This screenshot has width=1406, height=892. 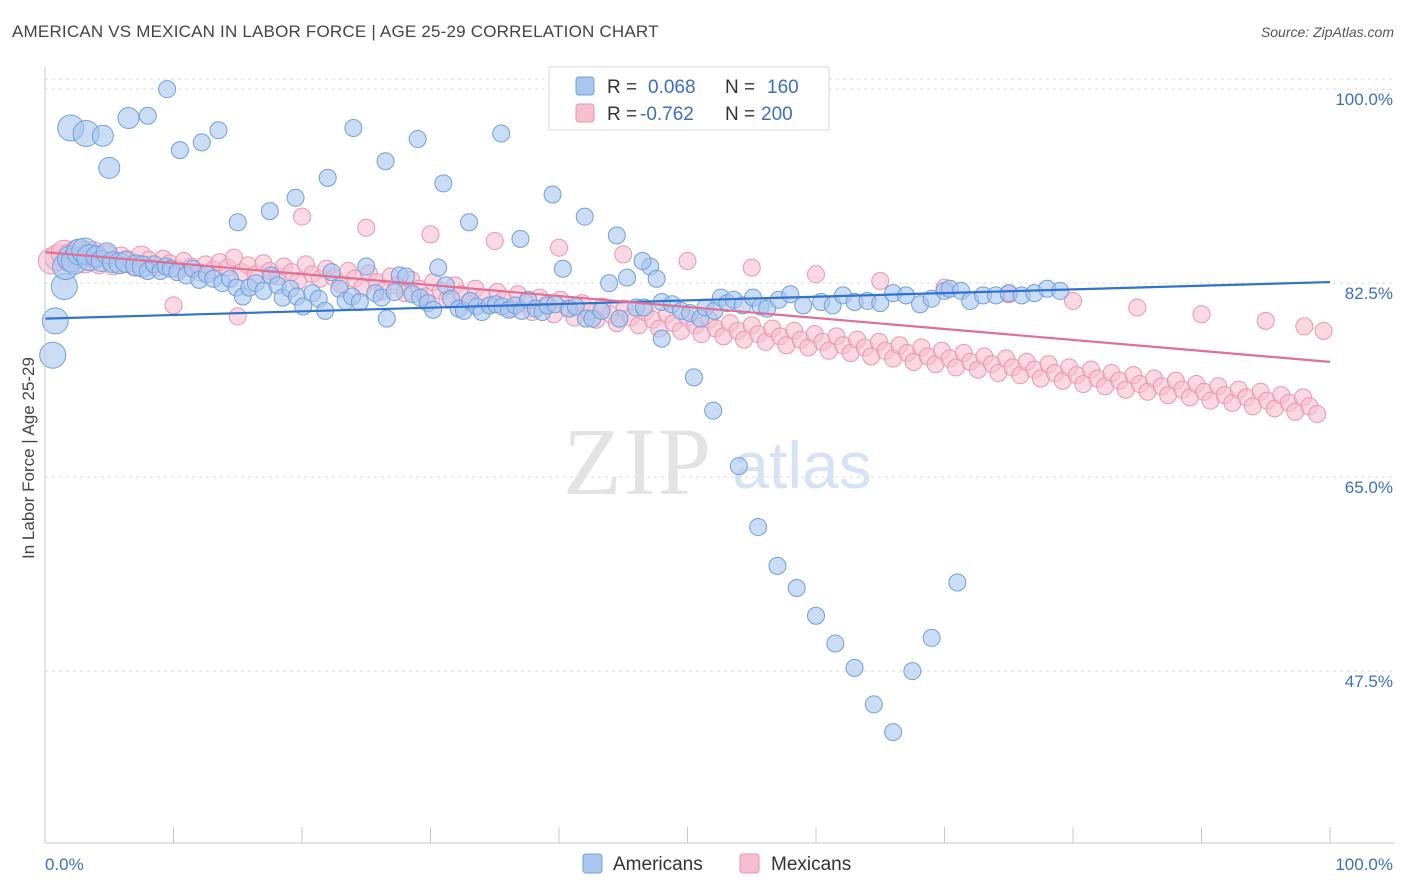 What do you see at coordinates (672, 87) in the screenshot?
I see `legend-r-value-americans: 0.068` at bounding box center [672, 87].